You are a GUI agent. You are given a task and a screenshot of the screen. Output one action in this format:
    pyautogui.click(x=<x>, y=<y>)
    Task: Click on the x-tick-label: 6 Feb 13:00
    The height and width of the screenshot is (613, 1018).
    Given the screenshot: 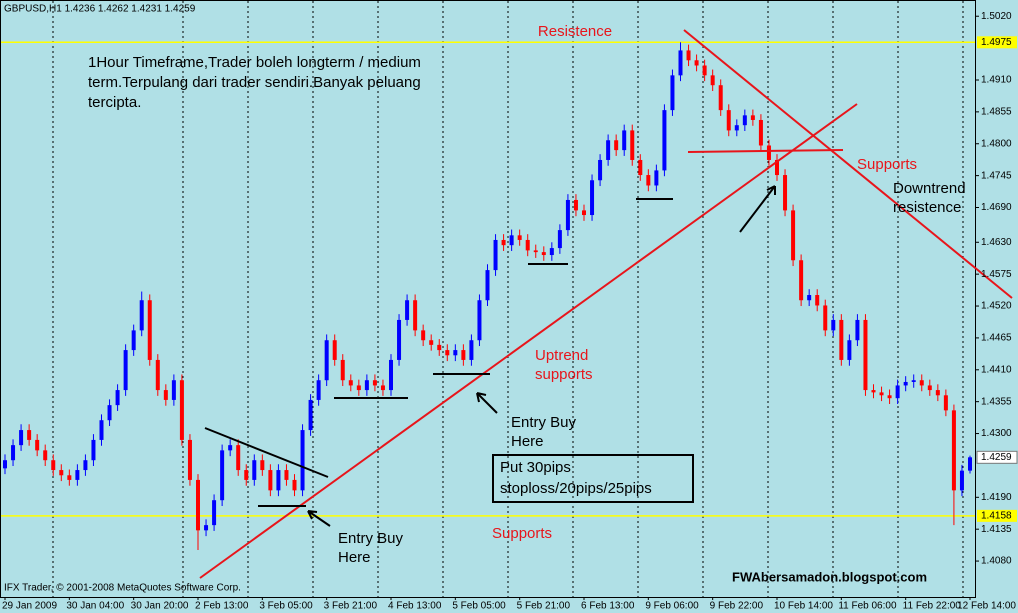 What is the action you would take?
    pyautogui.click(x=608, y=606)
    